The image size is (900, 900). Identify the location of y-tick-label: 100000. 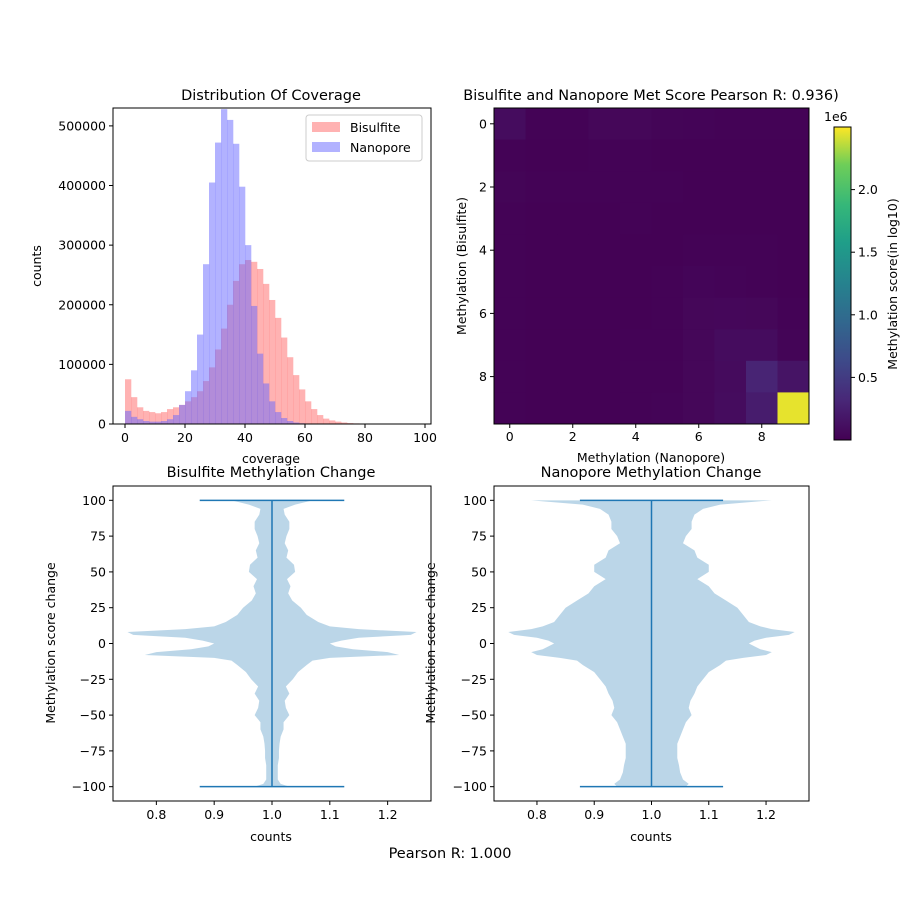
(82, 364).